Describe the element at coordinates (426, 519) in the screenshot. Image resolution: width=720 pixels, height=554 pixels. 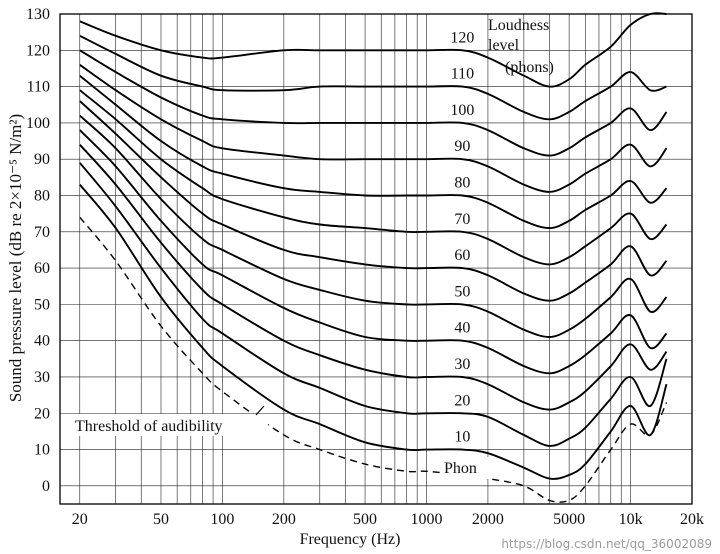
I see `x-tick-label: 1000` at that location.